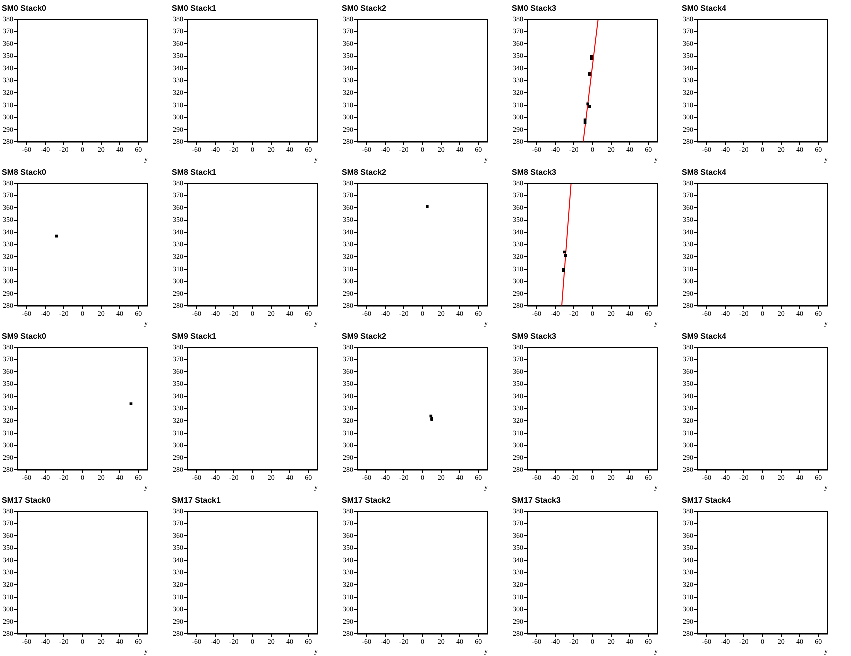  What do you see at coordinates (365, 9) in the screenshot?
I see `chart-title: SM0 Stack2` at bounding box center [365, 9].